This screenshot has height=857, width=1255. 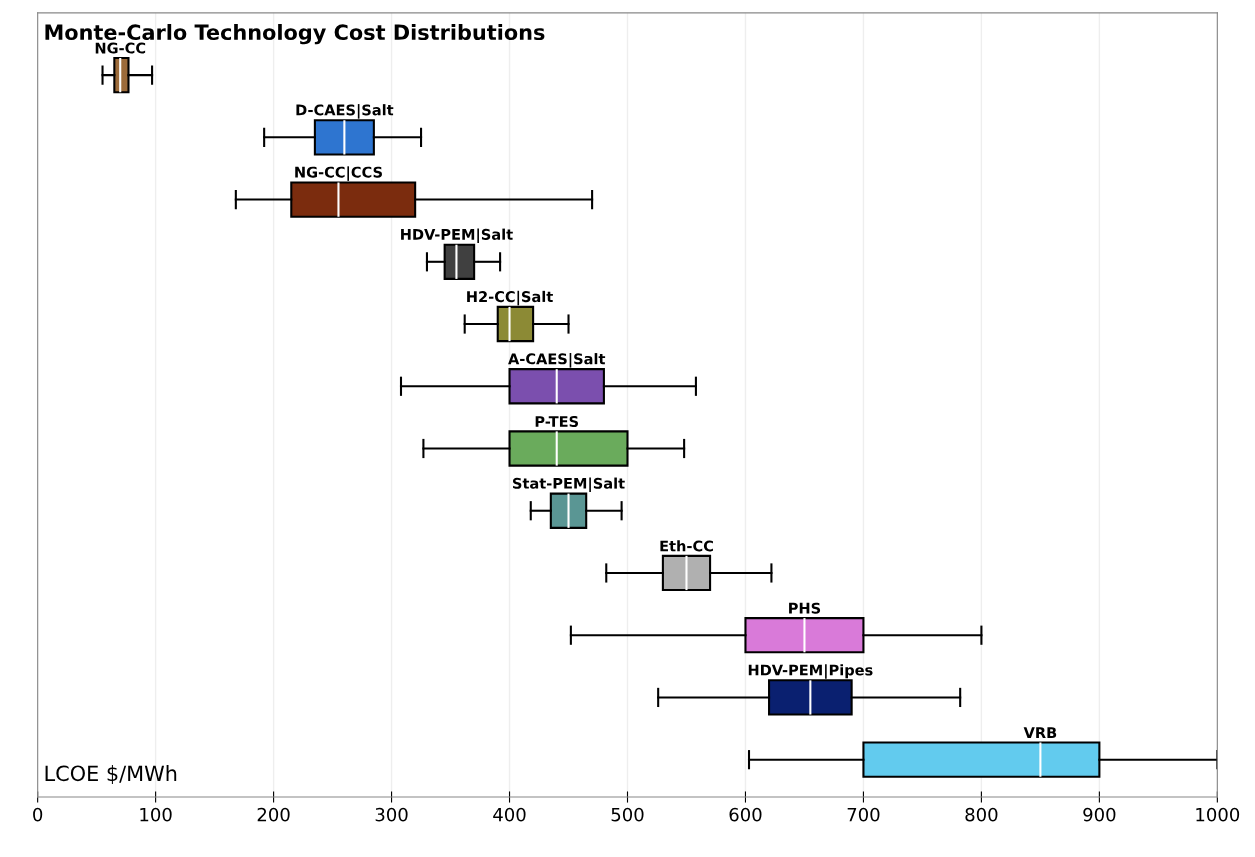 I want to click on x-tick-label: 100, so click(x=156, y=814).